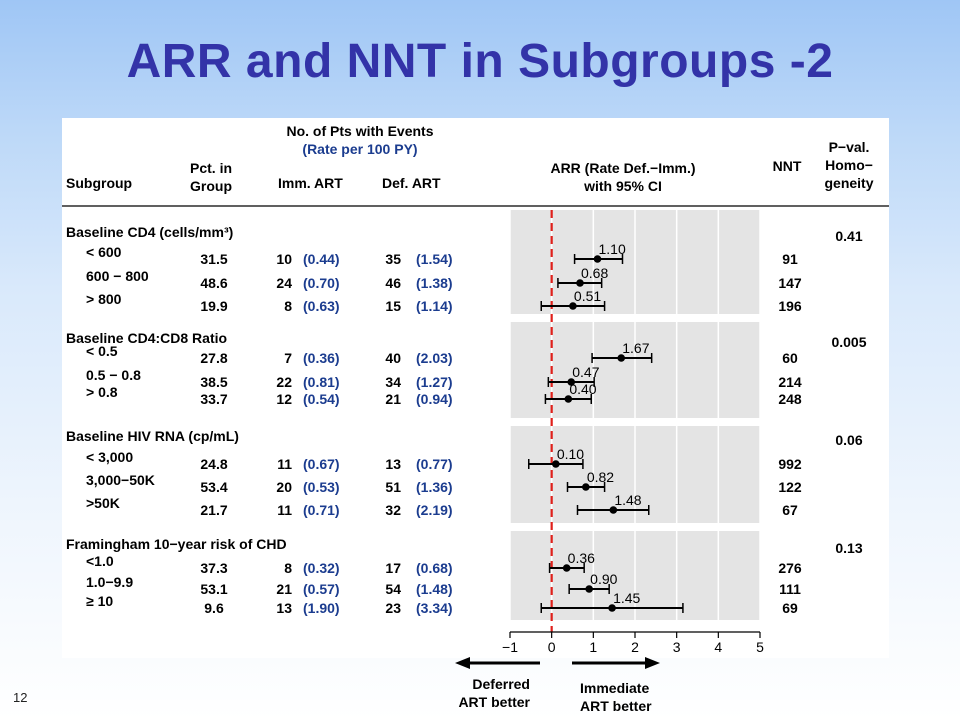  Describe the element at coordinates (848, 342) in the screenshot. I see `group-pval: 0.005` at that location.